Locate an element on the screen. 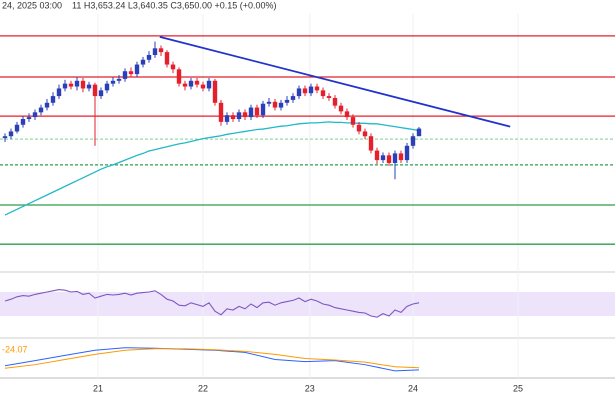  x-tick-label: 22 is located at coordinates (203, 388).